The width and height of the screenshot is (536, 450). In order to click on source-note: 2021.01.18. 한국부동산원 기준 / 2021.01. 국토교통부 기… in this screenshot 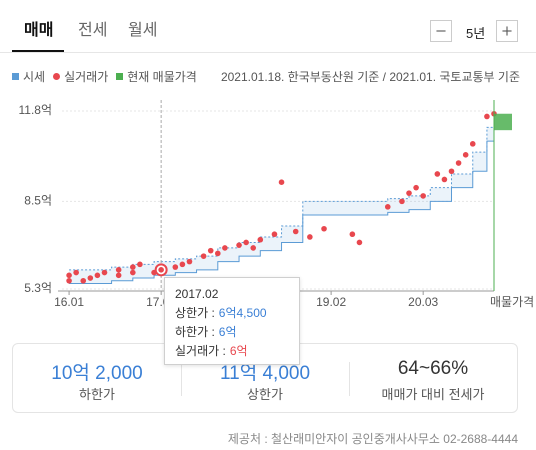, I will do `click(370, 77)`.